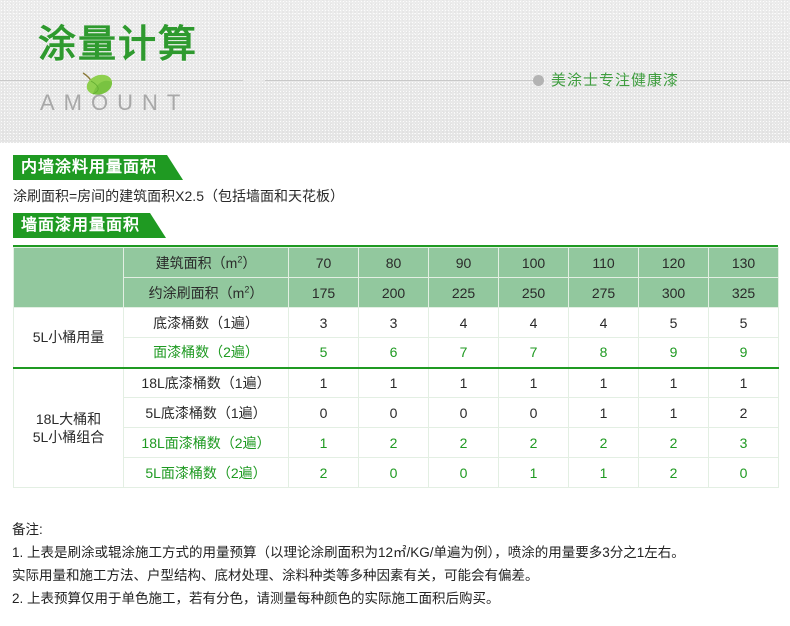 Image resolution: width=790 pixels, height=626 pixels. Describe the element at coordinates (68, 277) in the screenshot. I see `header-corner-cell` at that location.